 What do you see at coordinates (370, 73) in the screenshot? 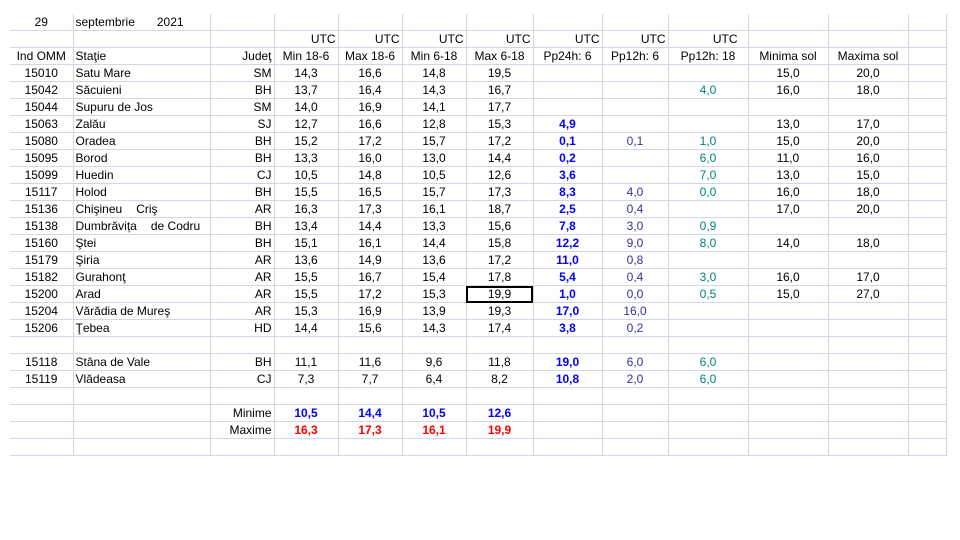
I see `max-18-6: 16,6` at bounding box center [370, 73].